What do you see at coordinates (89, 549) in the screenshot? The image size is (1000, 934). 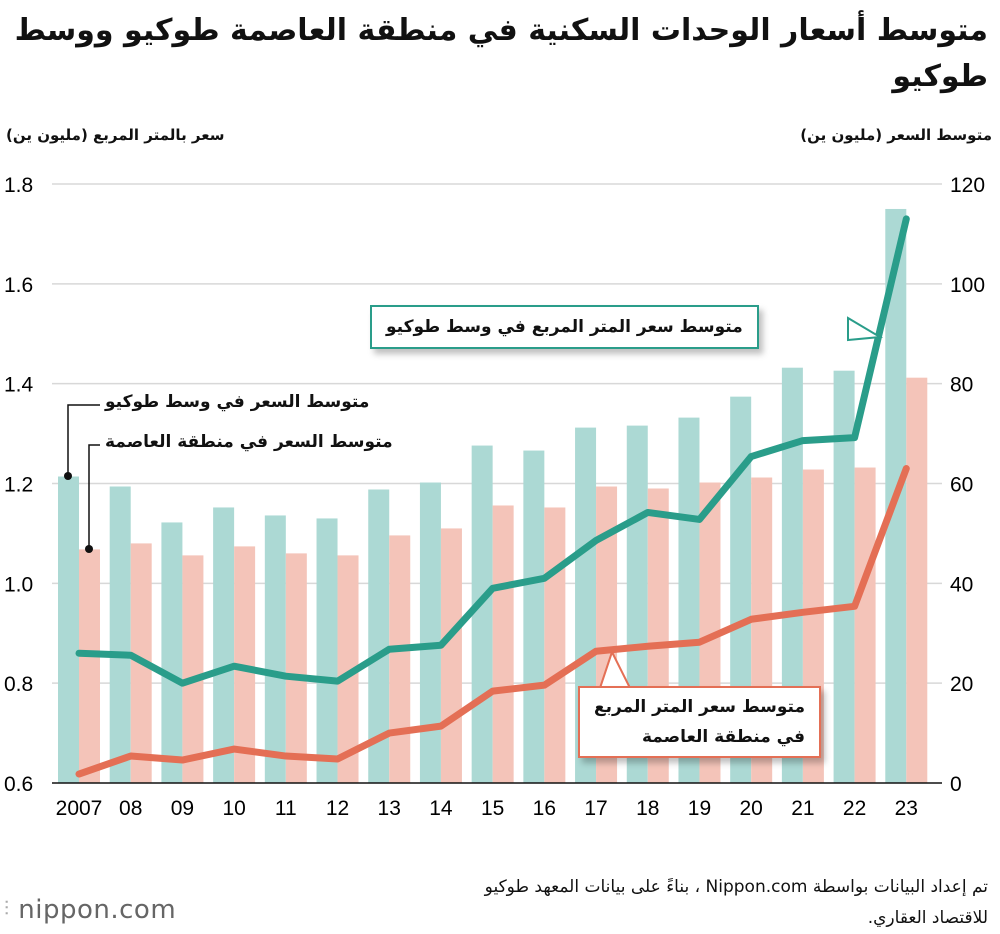 I see `pink-bar-leader-dot` at bounding box center [89, 549].